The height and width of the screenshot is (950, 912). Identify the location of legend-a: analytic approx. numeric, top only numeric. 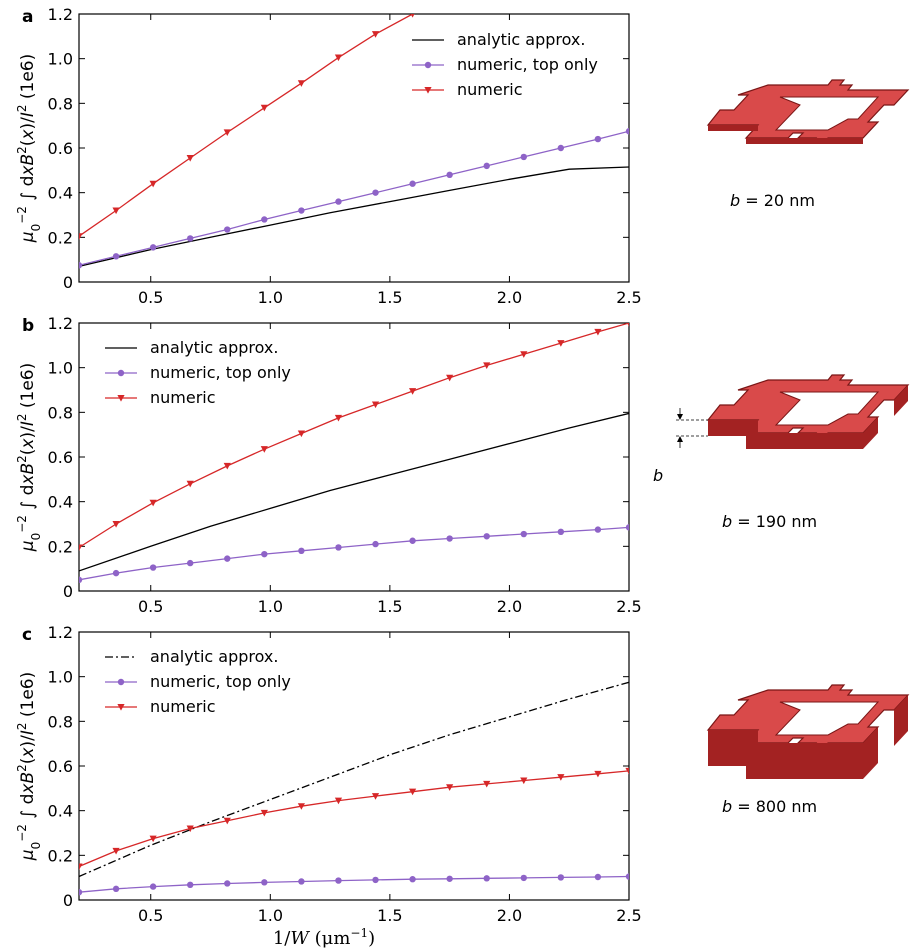
(505, 64).